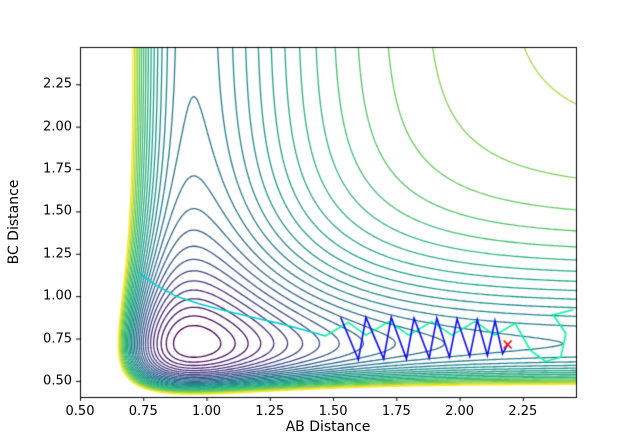  I want to click on y-tick-label: 1.00, so click(57, 296).